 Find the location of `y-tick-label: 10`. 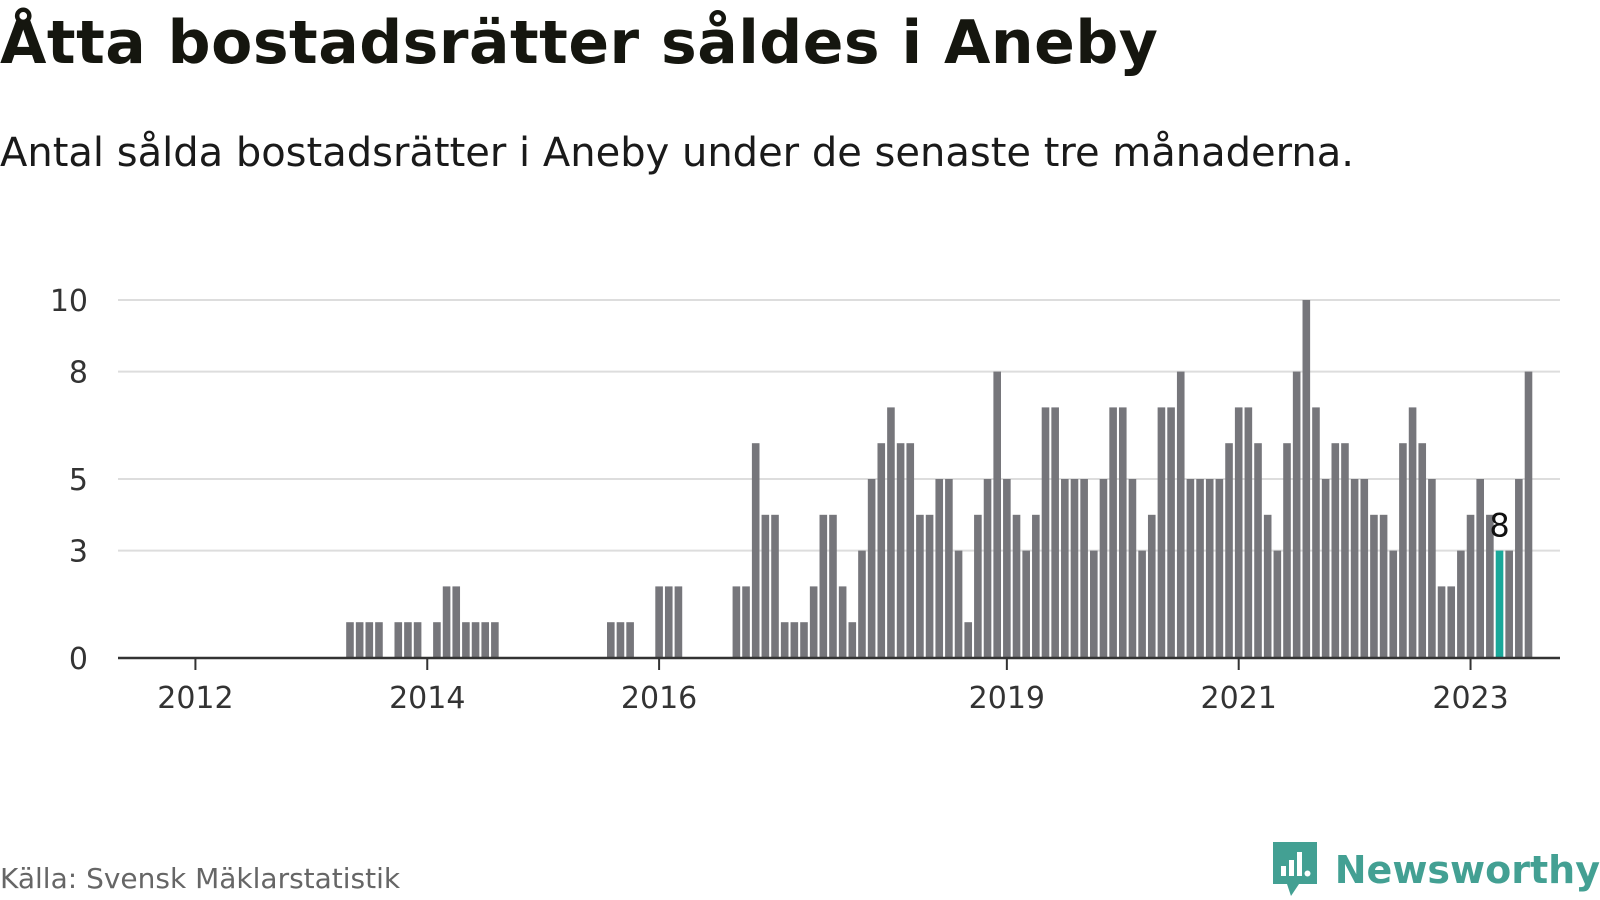

y-tick-label: 10 is located at coordinates (69, 301).